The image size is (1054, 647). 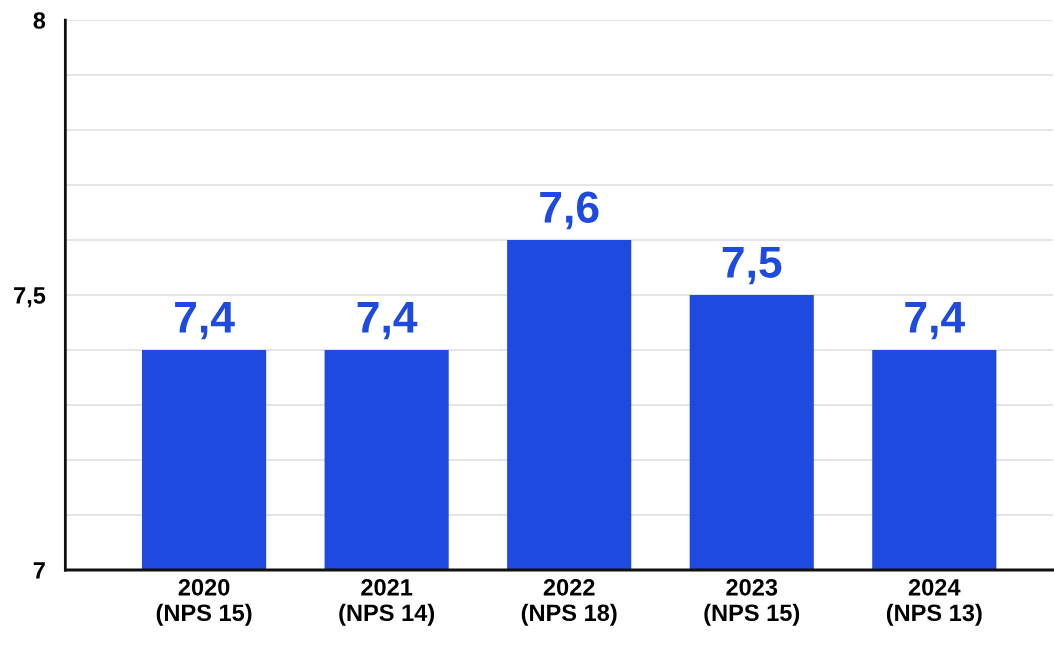 I want to click on y-tick-label: 7, so click(x=39, y=570).